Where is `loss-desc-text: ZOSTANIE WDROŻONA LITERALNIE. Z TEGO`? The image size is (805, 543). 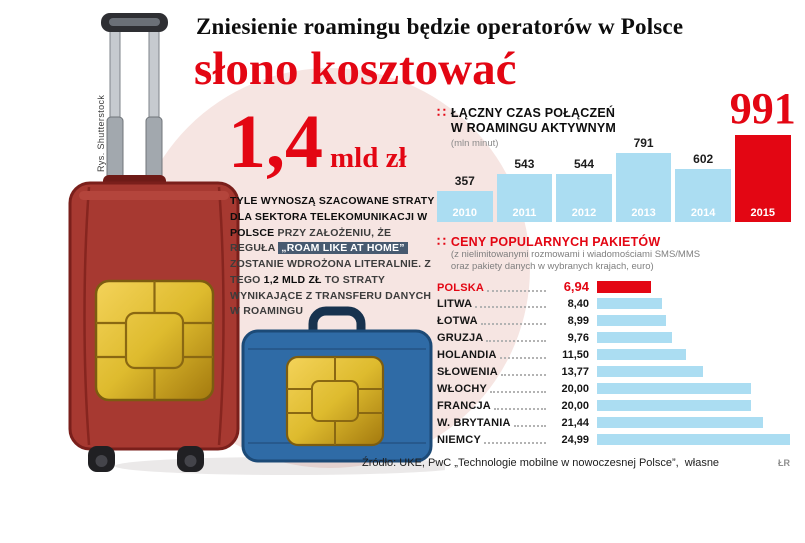 loss-desc-text: ZOSTANIE WDROŻONA LITERALNIE. Z TEGO is located at coordinates (331, 272).